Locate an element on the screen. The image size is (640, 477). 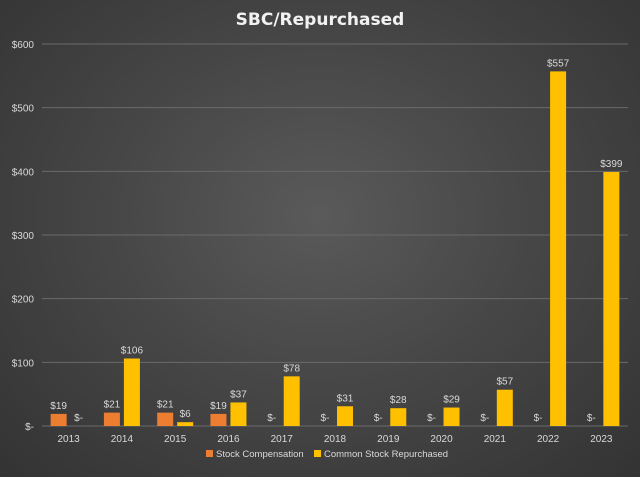
data-label: $6 is located at coordinates (186, 414).